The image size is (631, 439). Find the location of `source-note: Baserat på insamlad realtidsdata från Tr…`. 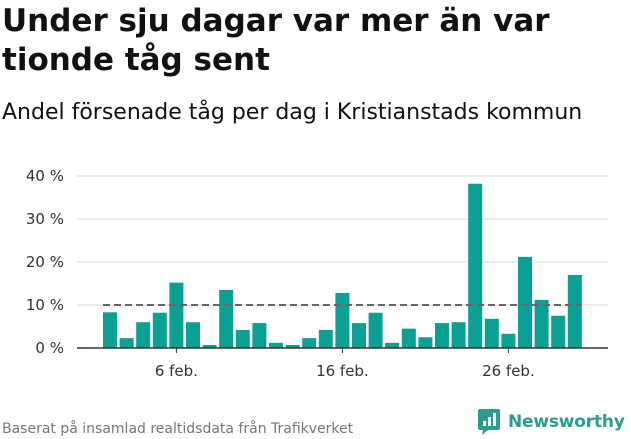

source-note: Baserat på insamlad realtidsdata från Tr… is located at coordinates (178, 429).